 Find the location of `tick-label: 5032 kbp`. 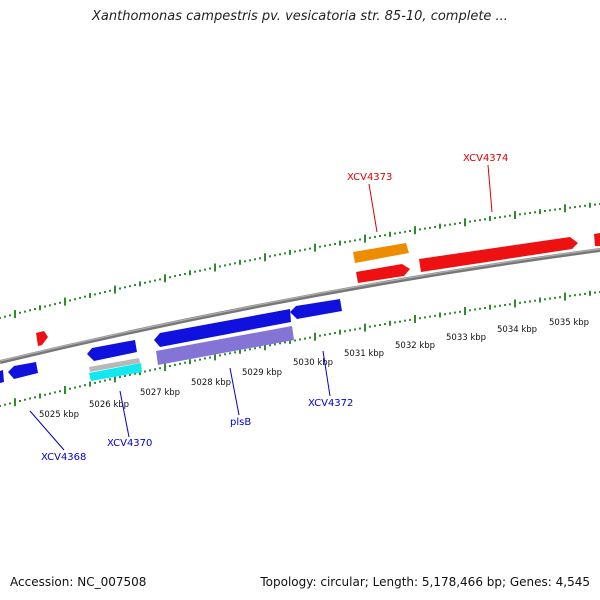

tick-label: 5032 kbp is located at coordinates (415, 346).